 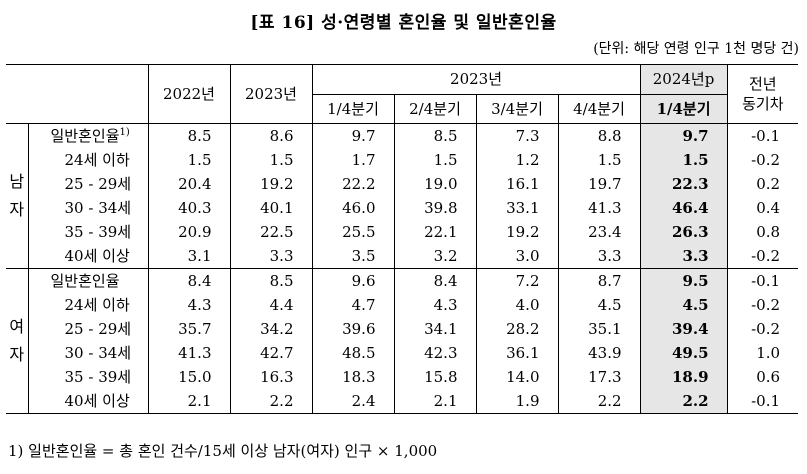 What do you see at coordinates (188, 329) in the screenshot?
I see `value-cell: 35.7` at bounding box center [188, 329].